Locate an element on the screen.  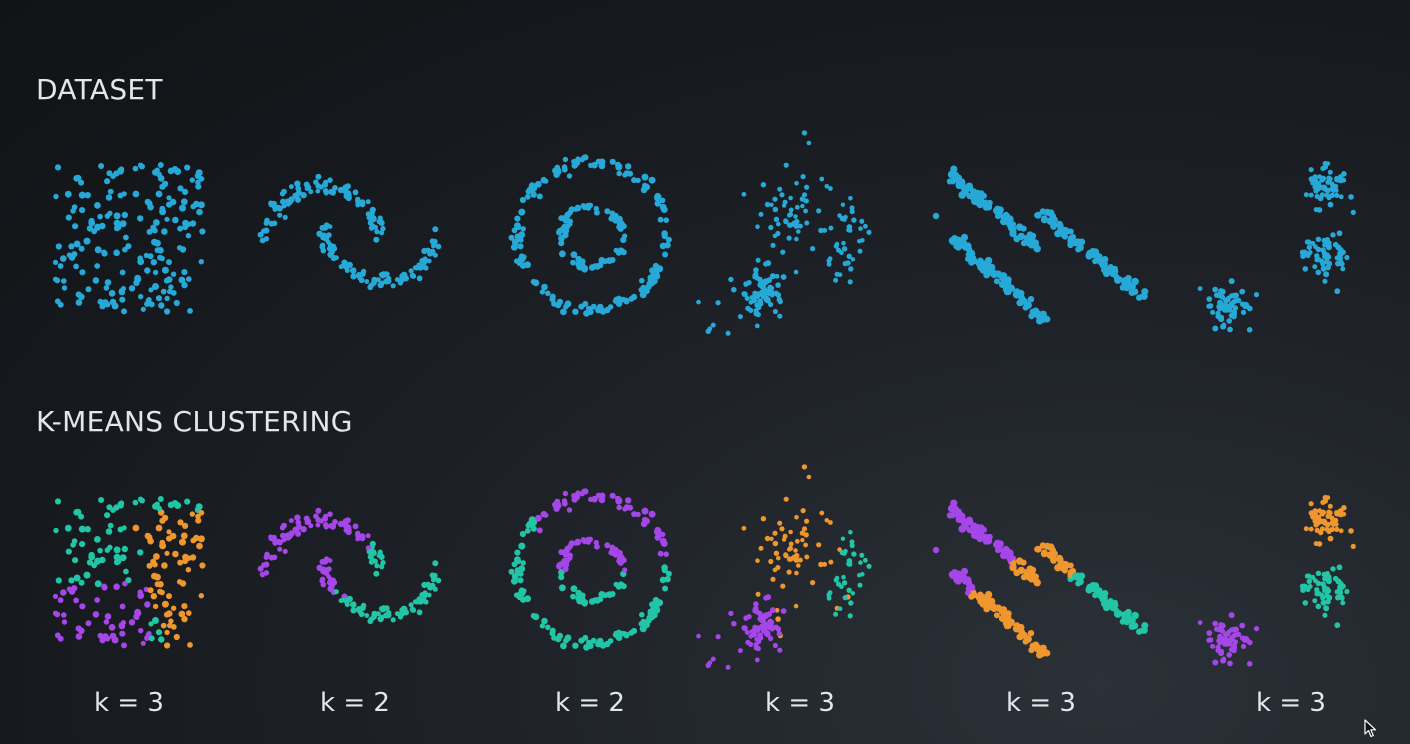
kmeans-plot-anisotropic-stripes is located at coordinates (1040, 579).